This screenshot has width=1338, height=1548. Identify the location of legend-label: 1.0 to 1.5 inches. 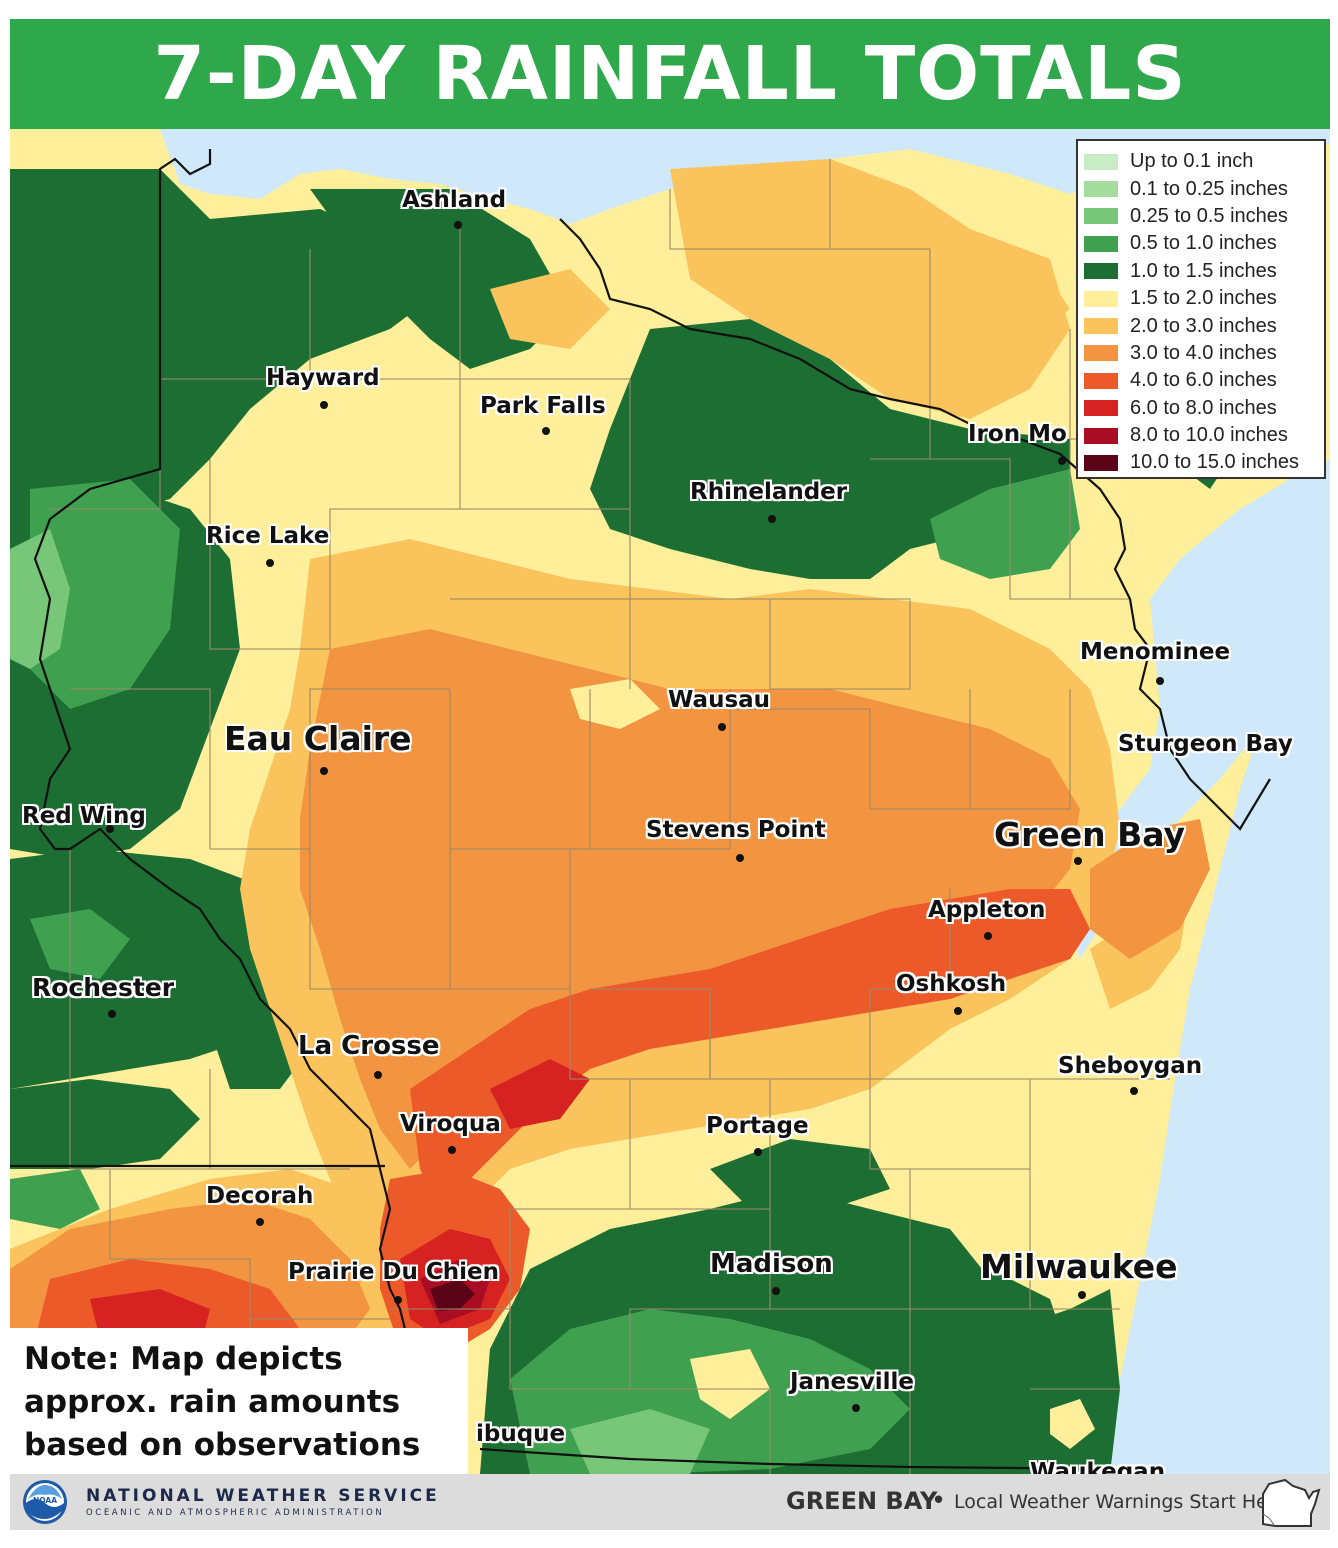
(1203, 270).